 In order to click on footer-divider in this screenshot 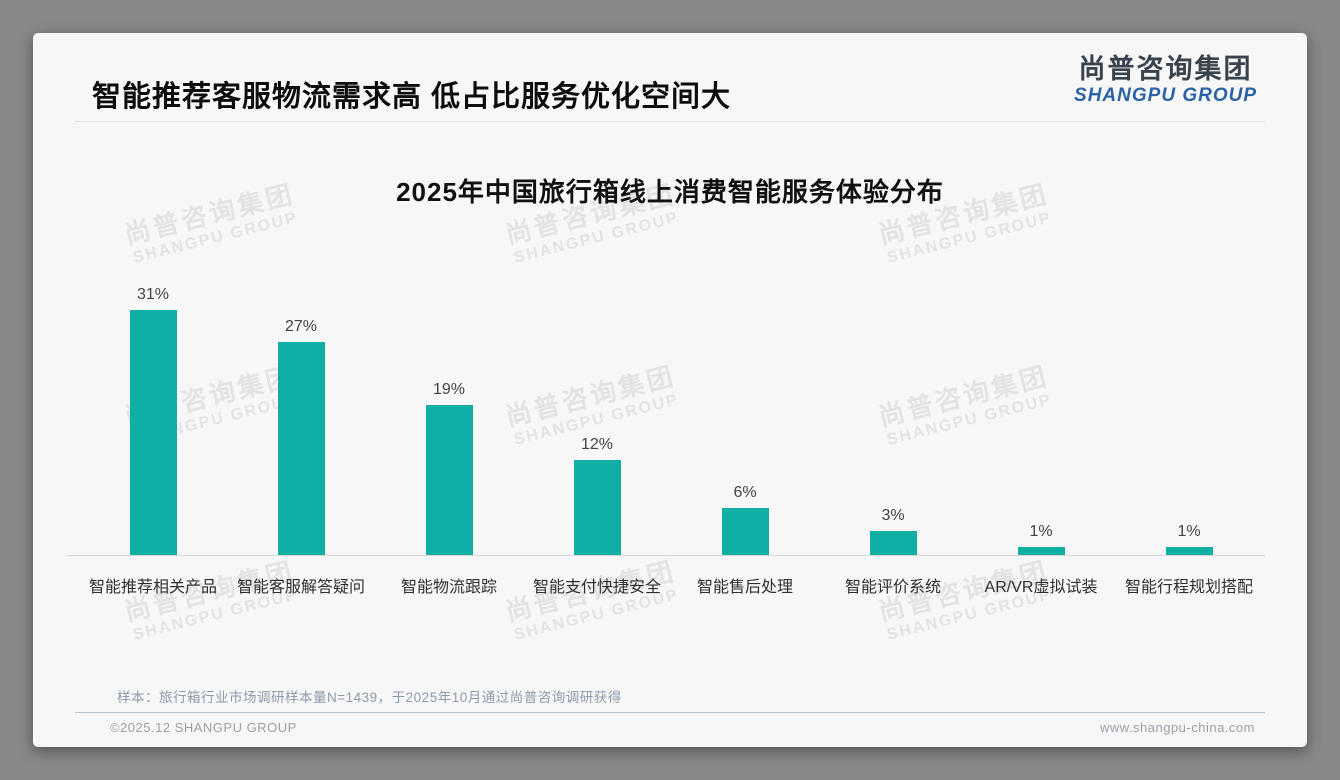, I will do `click(670, 712)`.